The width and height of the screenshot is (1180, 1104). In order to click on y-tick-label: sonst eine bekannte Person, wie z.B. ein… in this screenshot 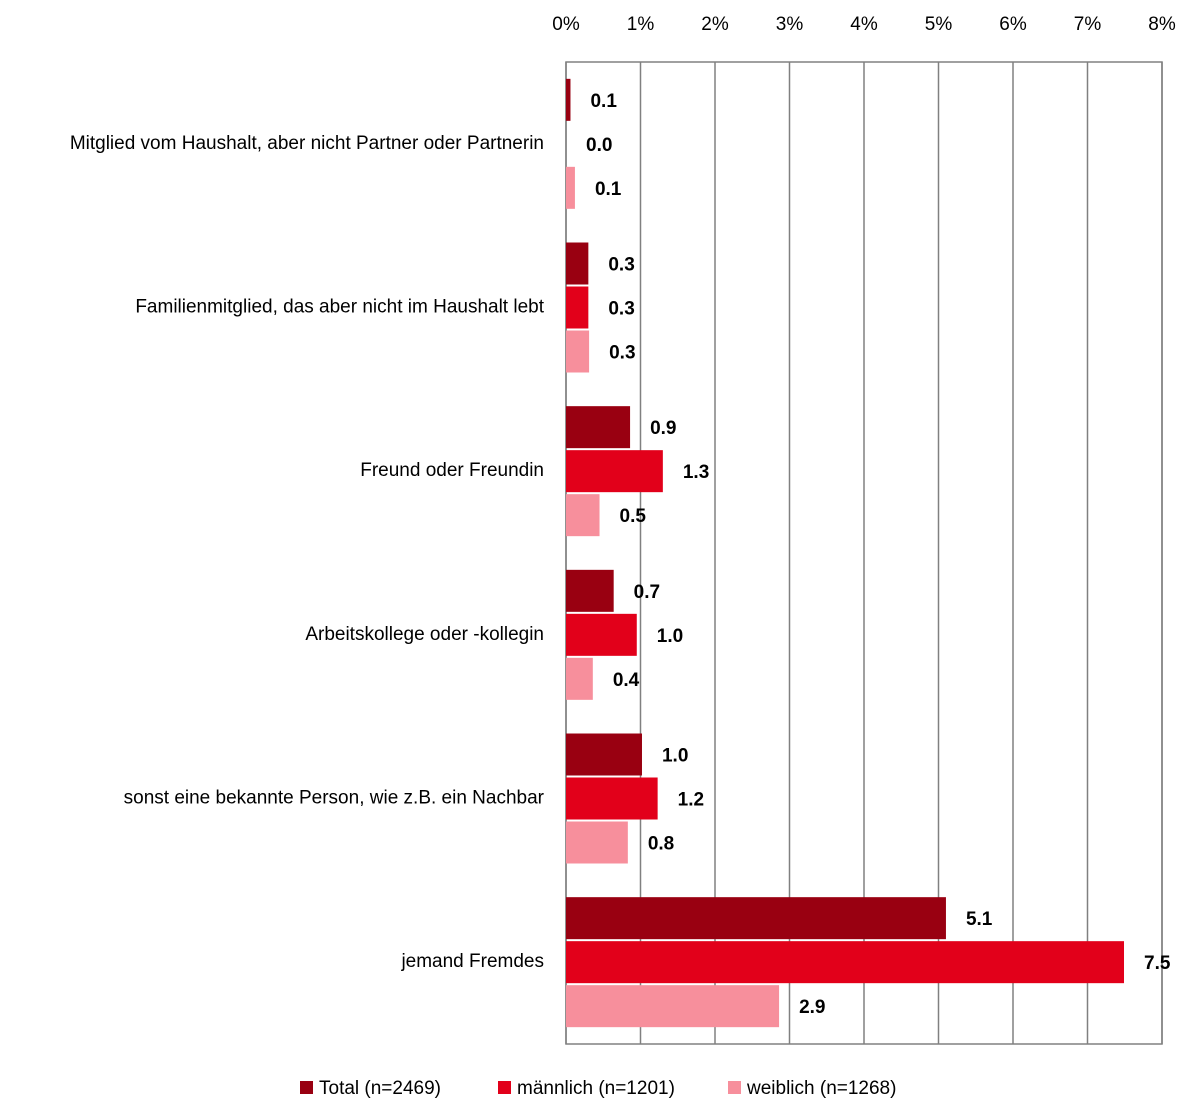, I will do `click(334, 798)`.